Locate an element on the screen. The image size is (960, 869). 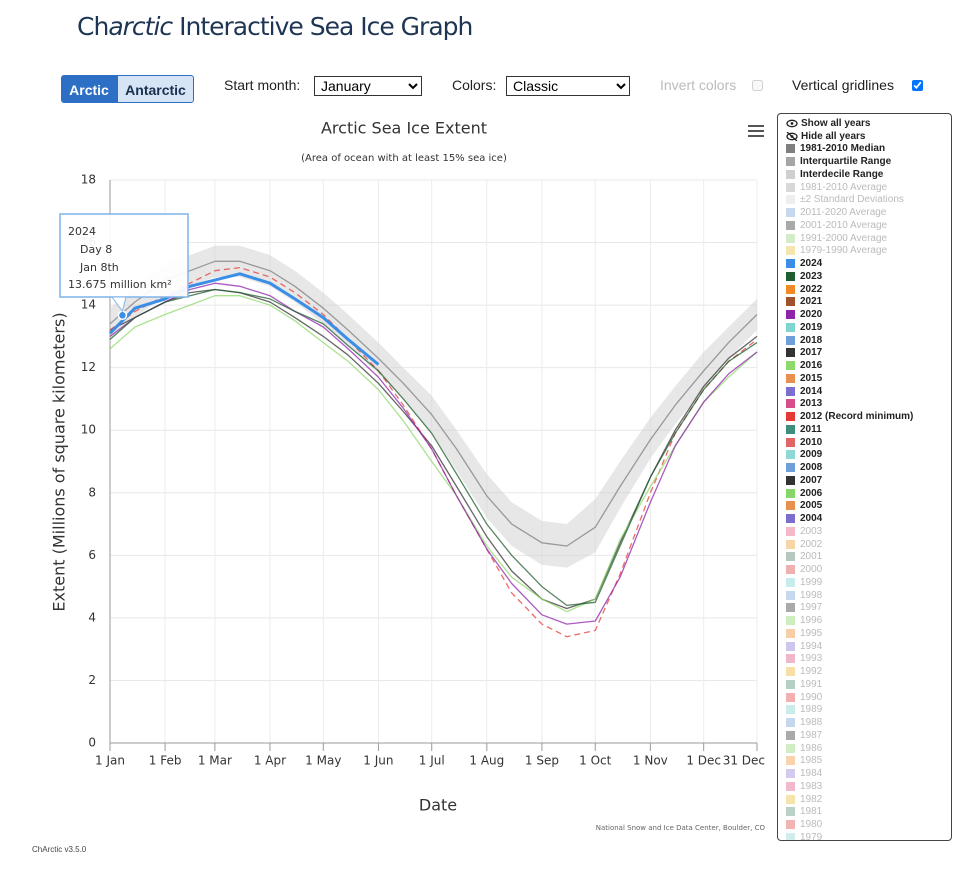
legend-item: 1979 is located at coordinates (868, 835).